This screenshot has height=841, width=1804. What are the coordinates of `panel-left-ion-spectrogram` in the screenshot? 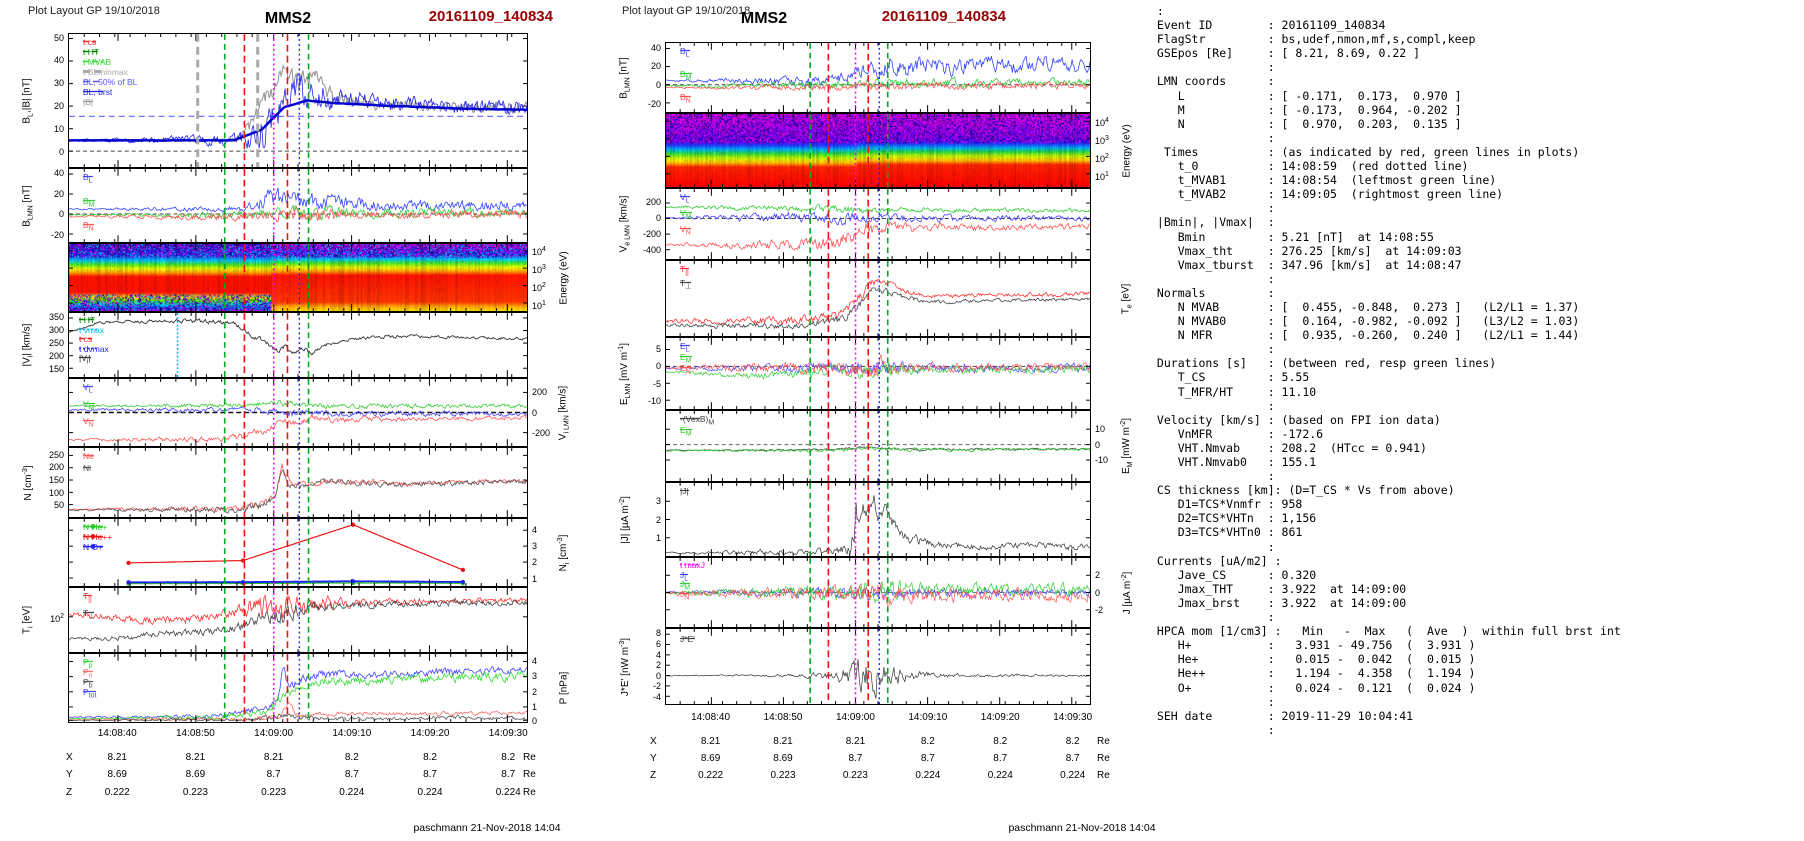 It's located at (298, 277).